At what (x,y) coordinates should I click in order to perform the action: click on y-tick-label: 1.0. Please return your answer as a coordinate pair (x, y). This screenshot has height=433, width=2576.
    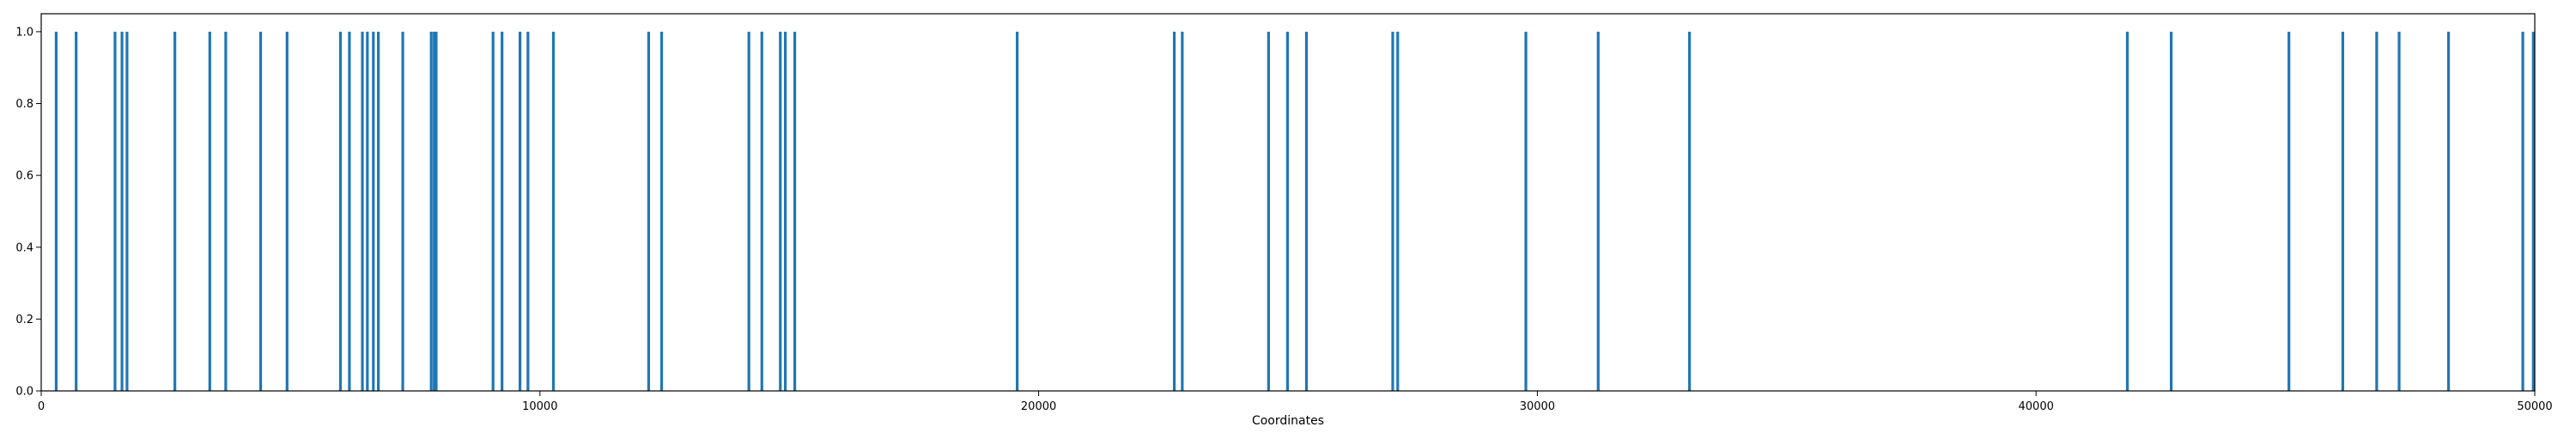
    Looking at the image, I should click on (24, 32).